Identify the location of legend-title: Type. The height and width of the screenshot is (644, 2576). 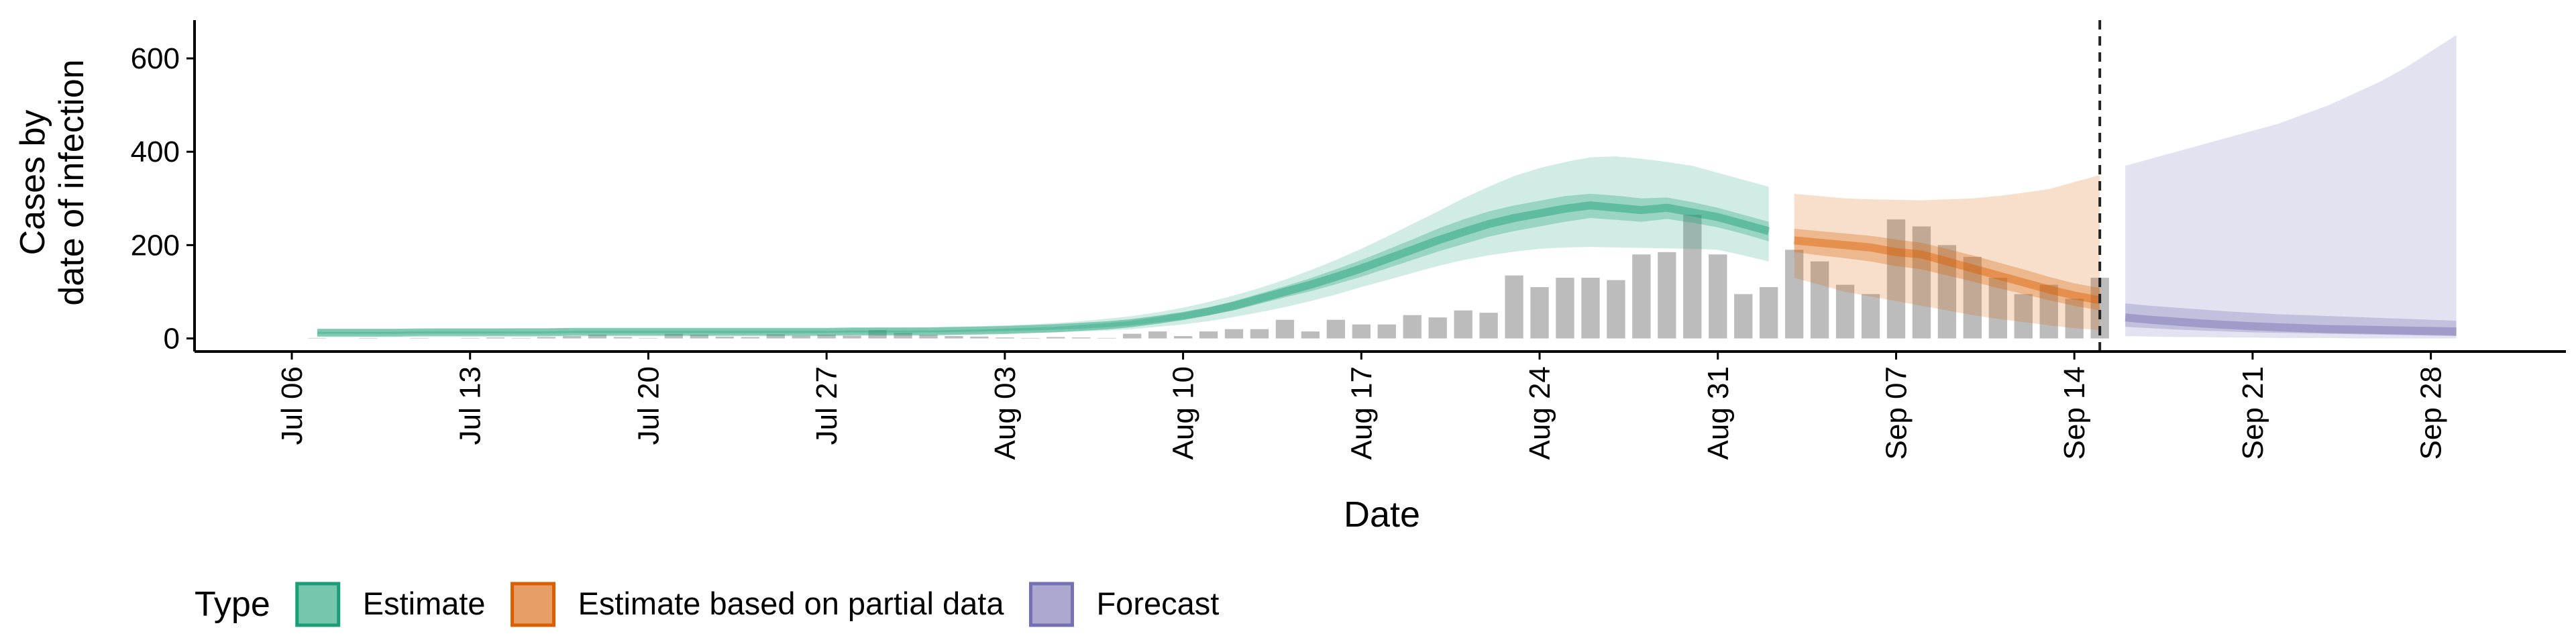
(232, 604).